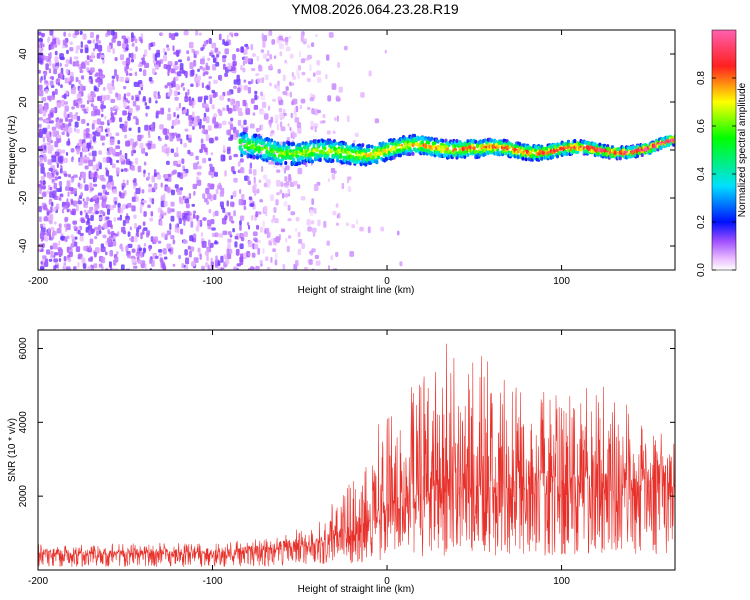 The image size is (750, 600). I want to click on colorbar-ticks: 0.0 0.2 0.4 0.6 0.8, so click(716, 174).